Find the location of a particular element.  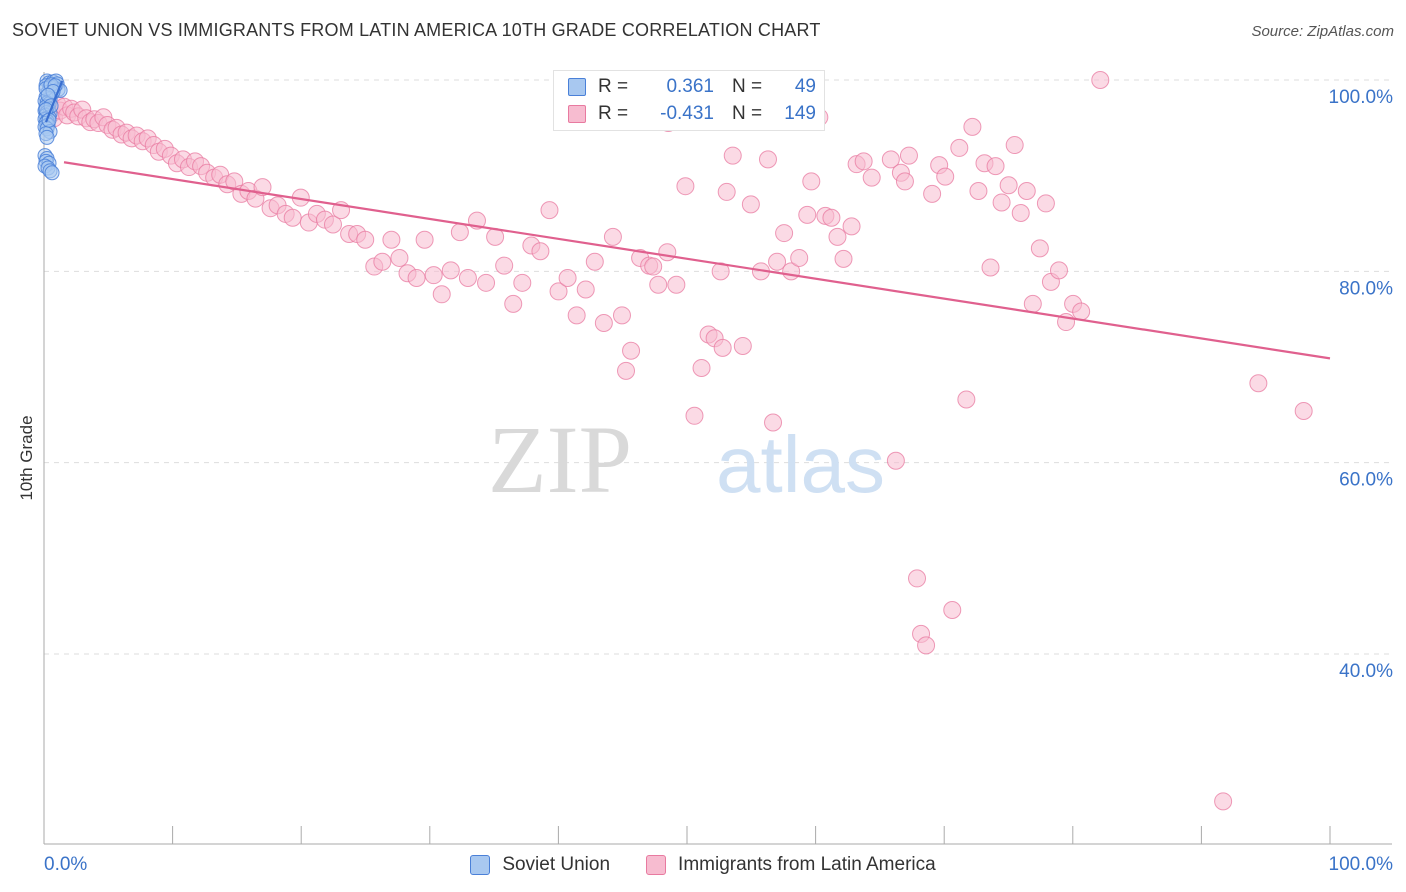

y-tick-label-60: 60.0% is located at coordinates (1366, 480).